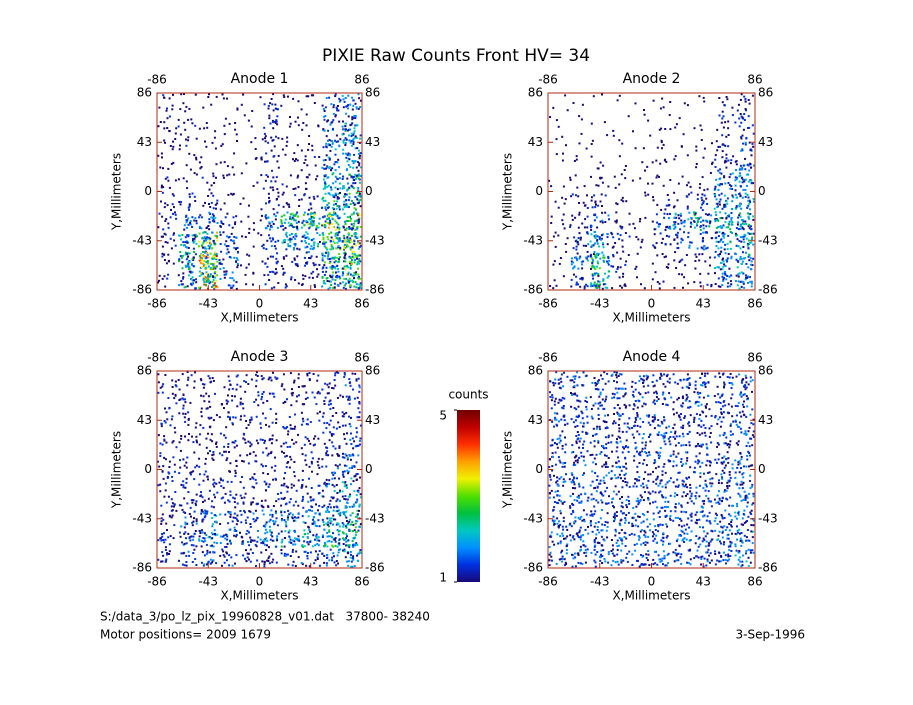  I want to click on heatmap-dots, so click(259, 469).